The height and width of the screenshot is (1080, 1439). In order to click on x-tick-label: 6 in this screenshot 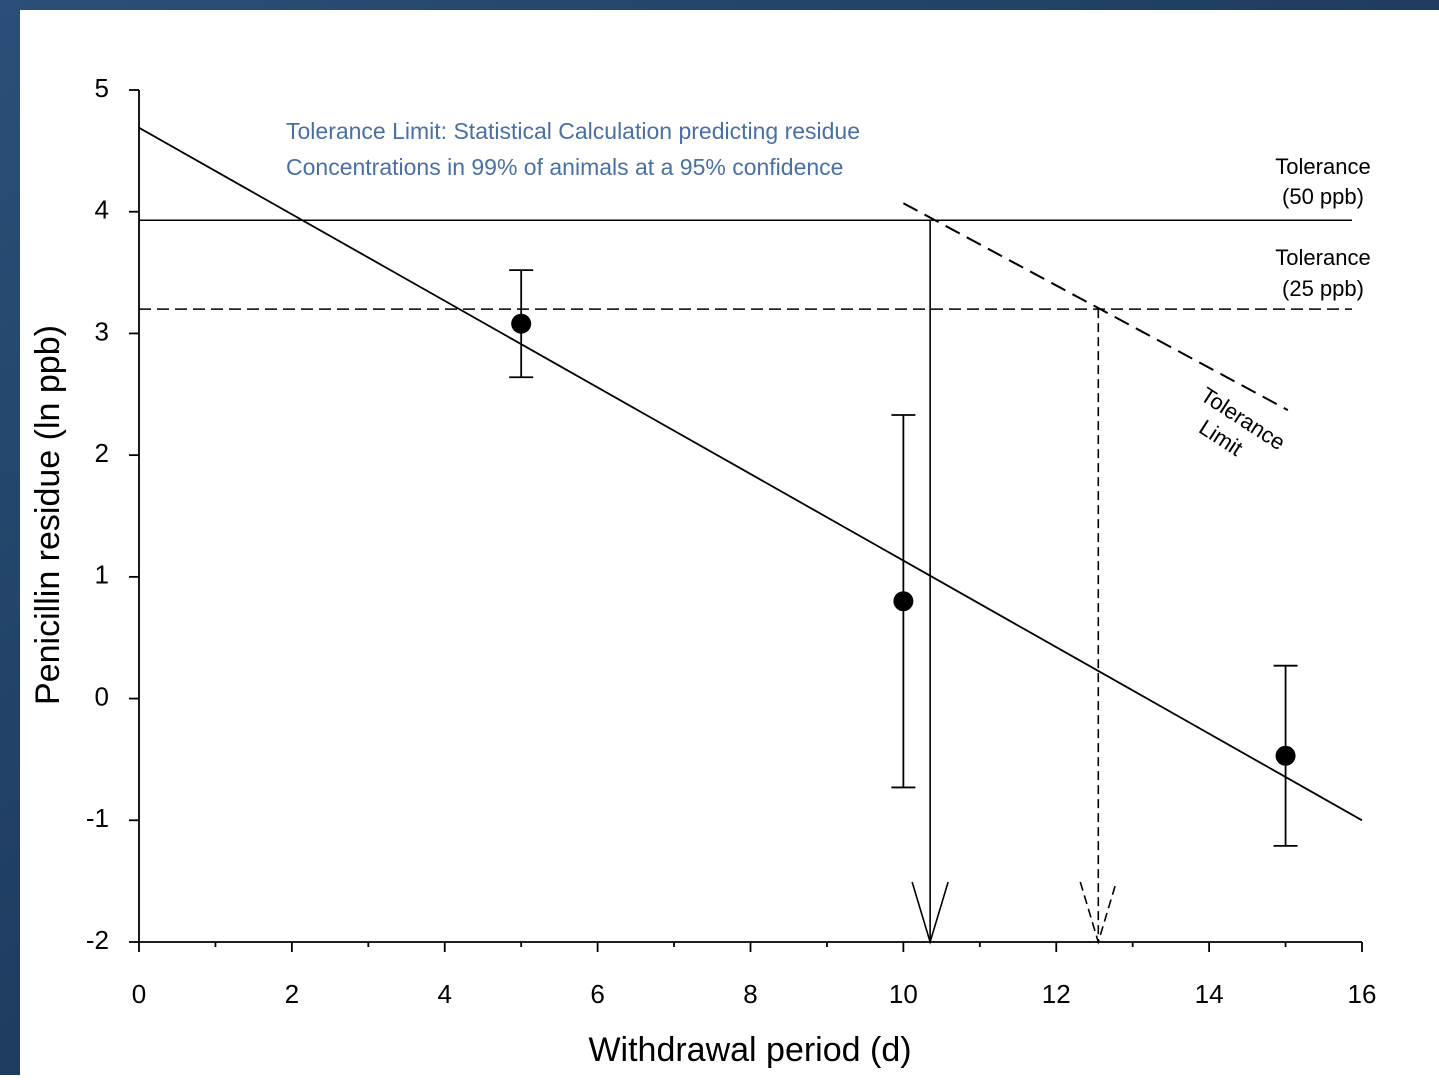, I will do `click(597, 994)`.